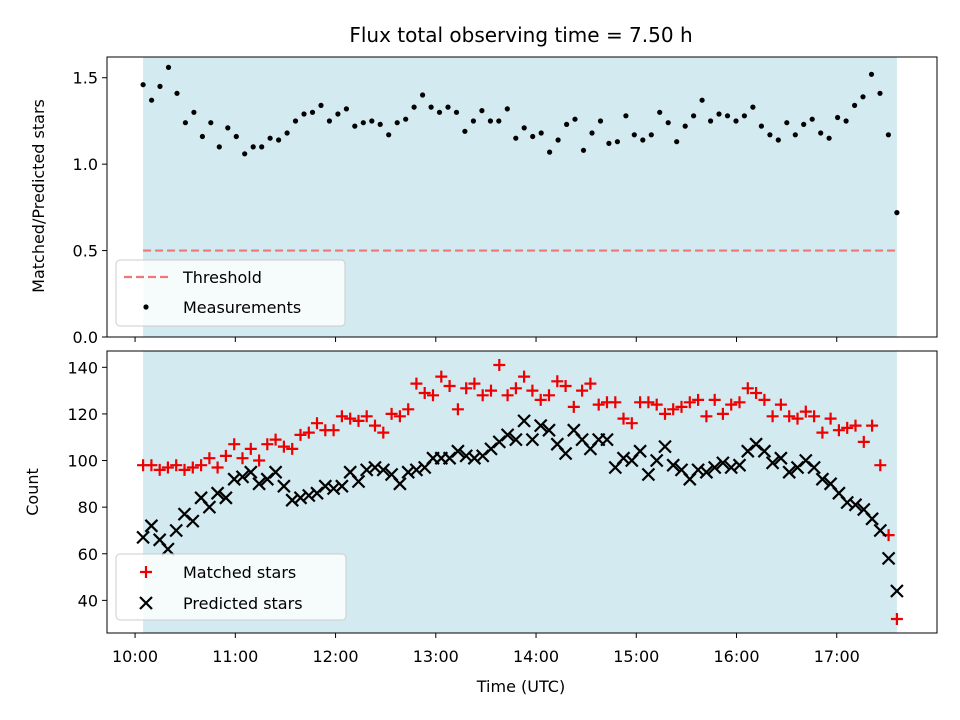 The height and width of the screenshot is (720, 960). What do you see at coordinates (88, 600) in the screenshot?
I see `y-tick-label: 40` at bounding box center [88, 600].